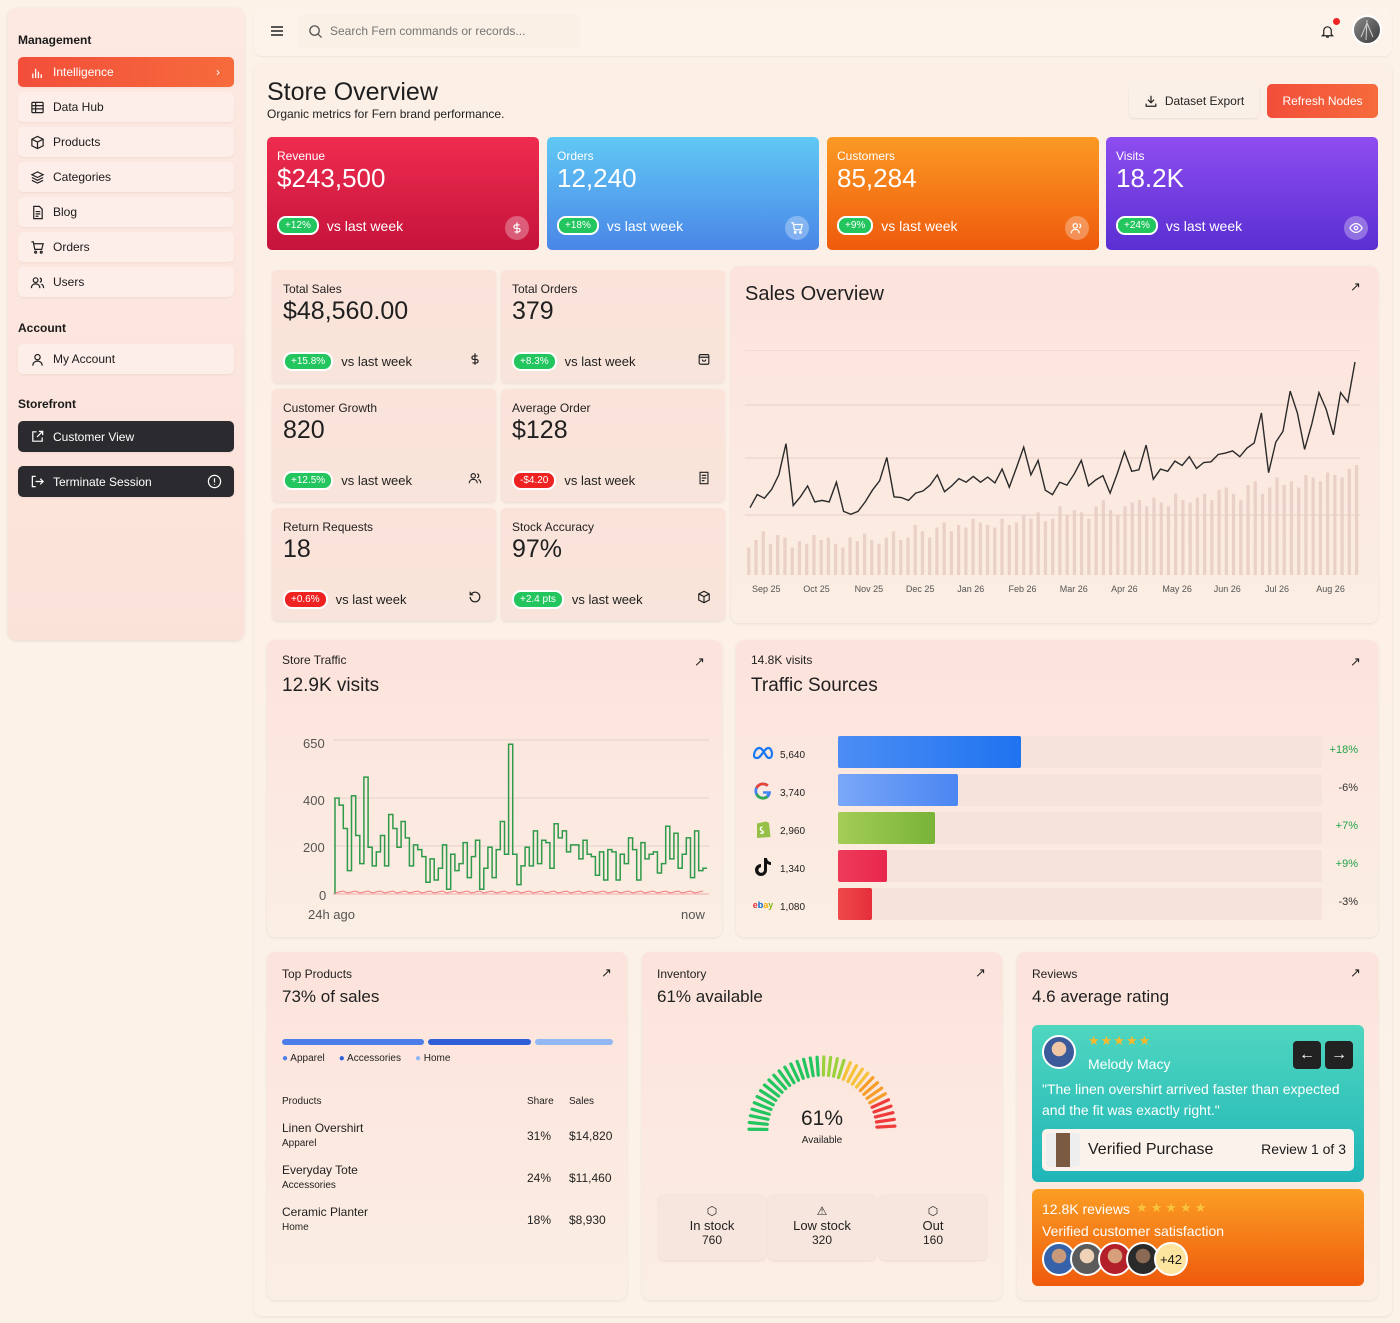 The image size is (1400, 1323). I want to click on sidebar-item-products: Products, so click(126, 142).